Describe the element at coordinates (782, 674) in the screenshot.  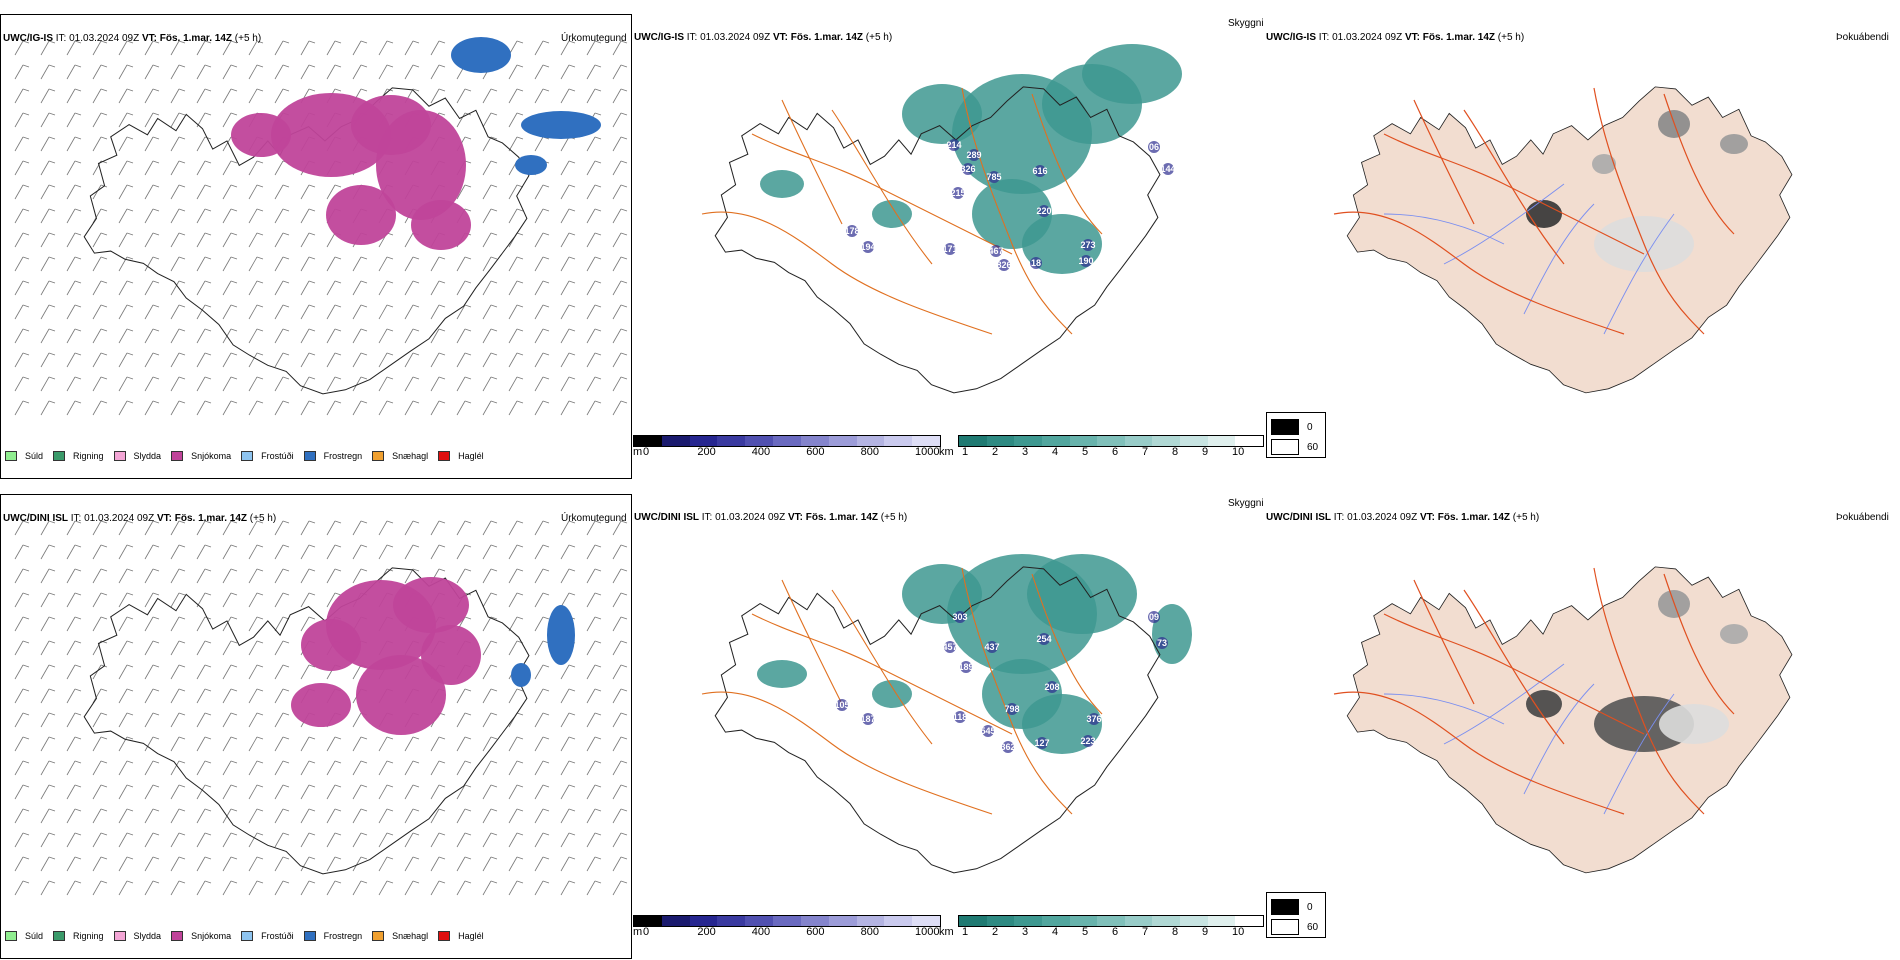
I see `low-visibility-area` at that location.